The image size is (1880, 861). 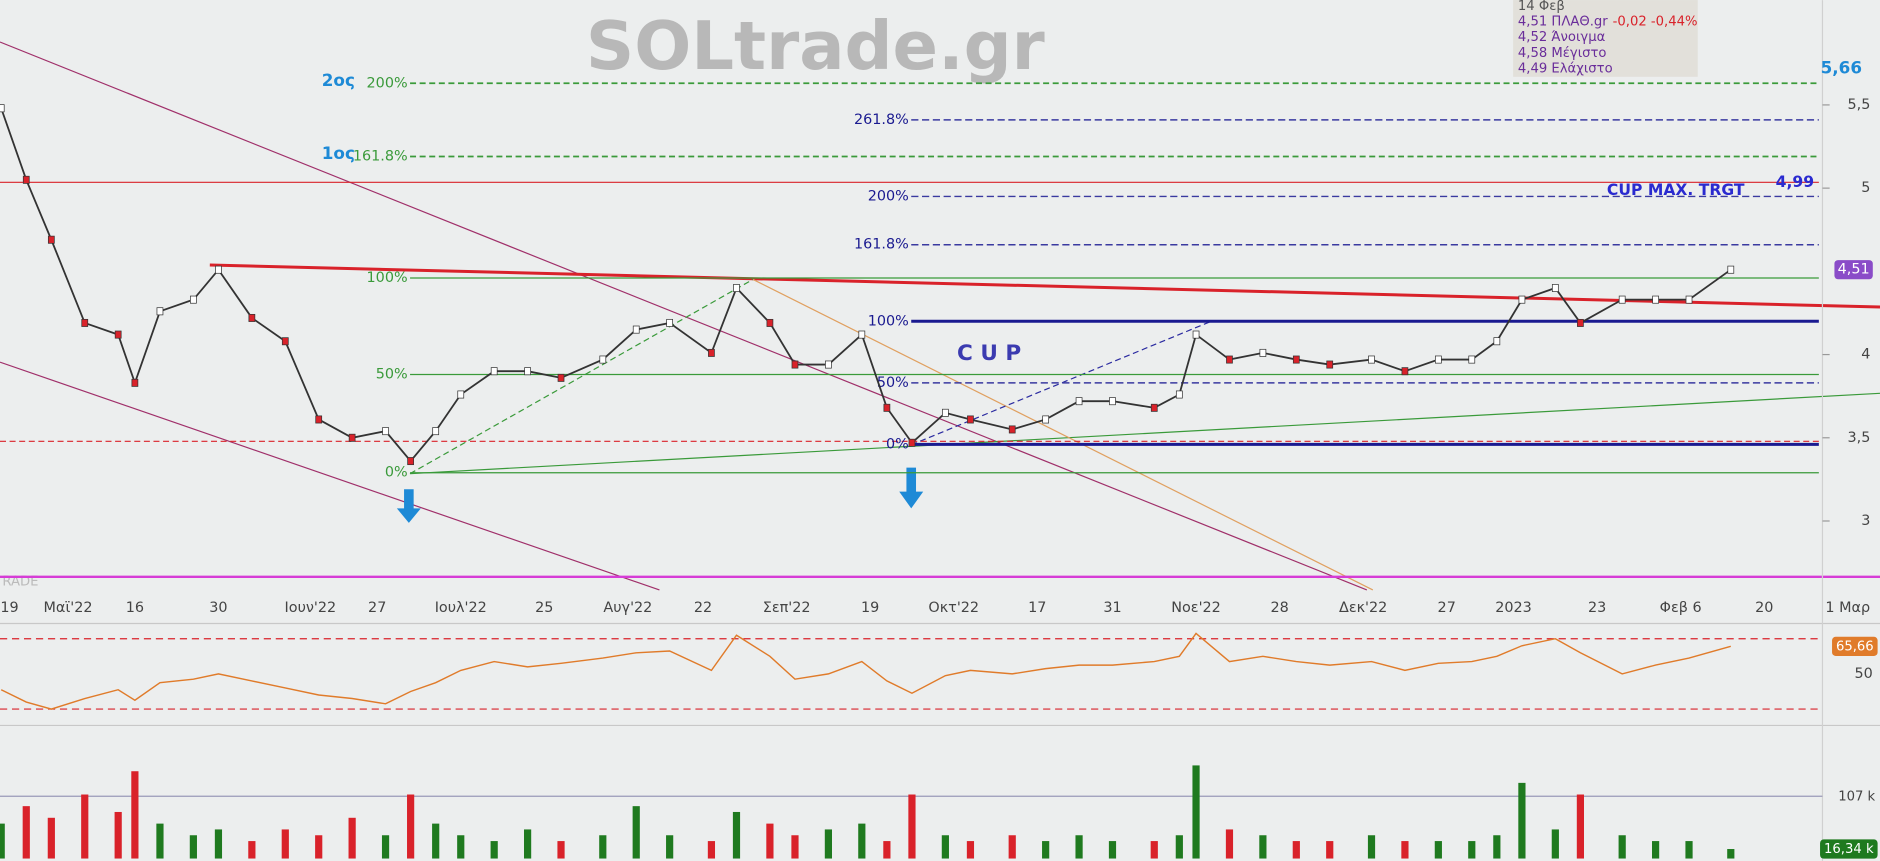 What do you see at coordinates (68, 608) in the screenshot?
I see `x-tick-label: Μαϊ'22` at bounding box center [68, 608].